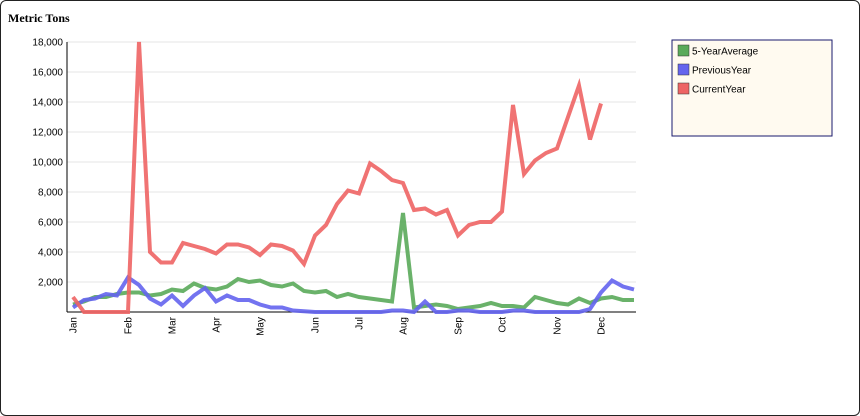  I want to click on y-tick-label: 10,000, so click(47, 163).